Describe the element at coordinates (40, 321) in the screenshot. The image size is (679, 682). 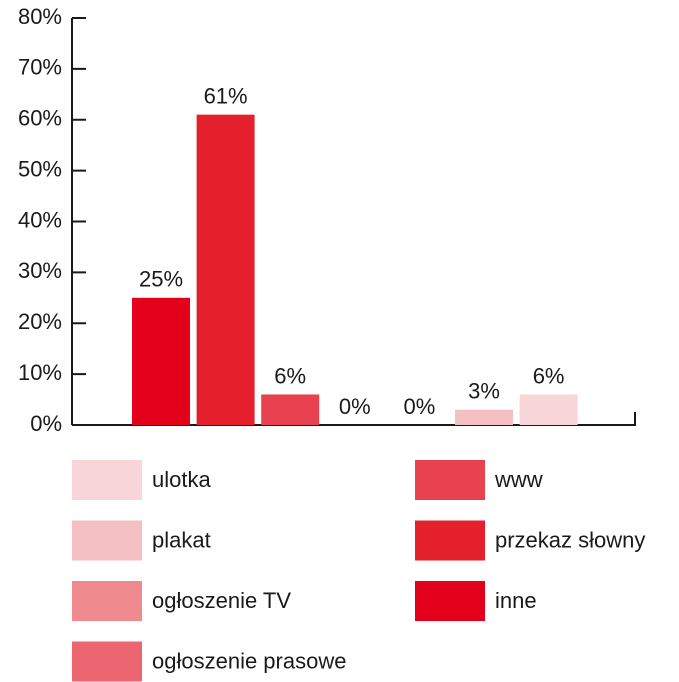
I see `y-tick-label: 20%` at that location.